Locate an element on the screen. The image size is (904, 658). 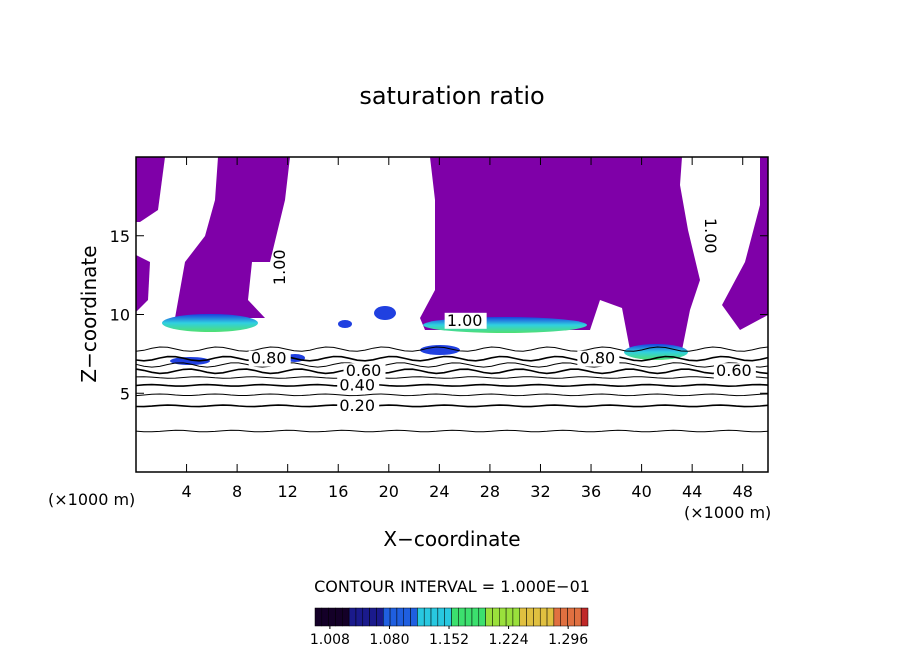
colorbar is located at coordinates (451, 618).